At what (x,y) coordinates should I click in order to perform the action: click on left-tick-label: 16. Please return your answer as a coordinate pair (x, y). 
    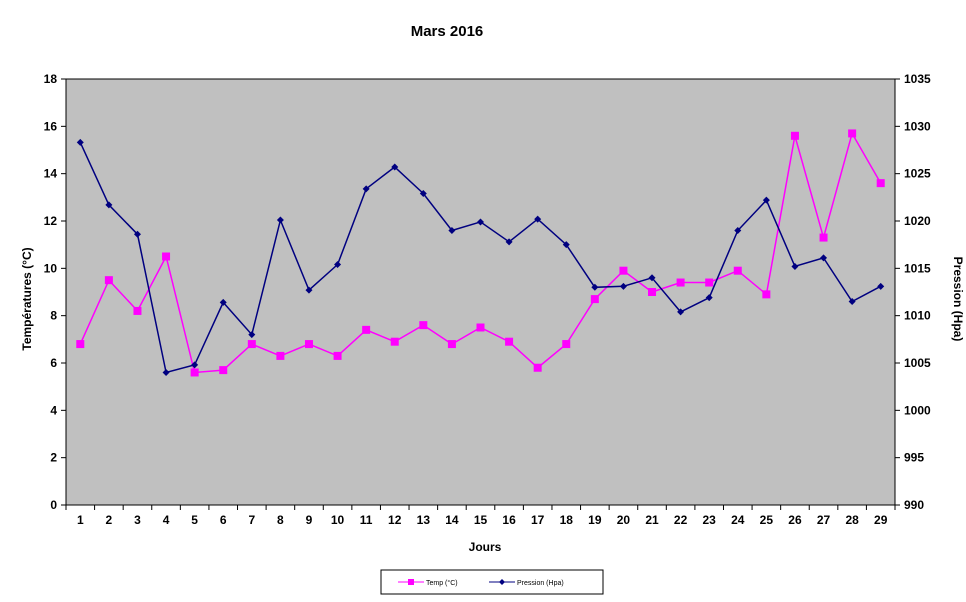
    Looking at the image, I should click on (51, 126).